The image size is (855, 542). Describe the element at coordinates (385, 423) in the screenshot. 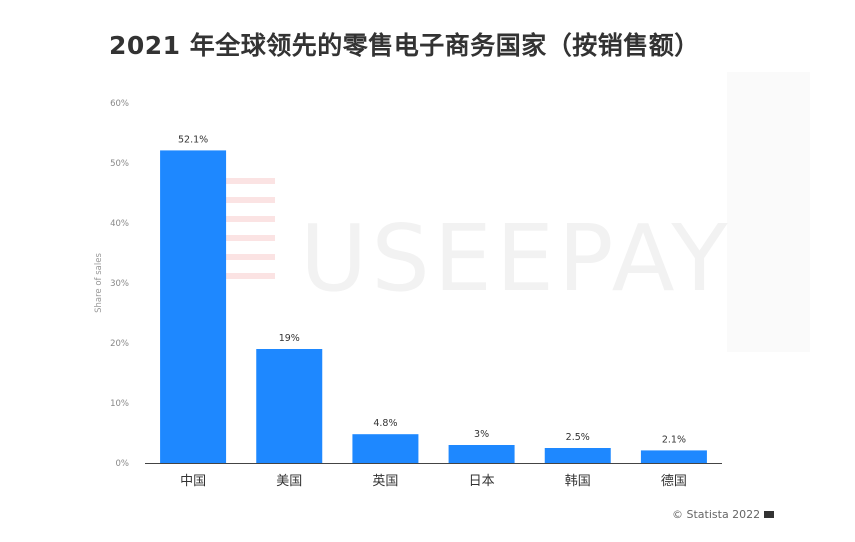

I see `bar-value-label: 4.8%` at that location.